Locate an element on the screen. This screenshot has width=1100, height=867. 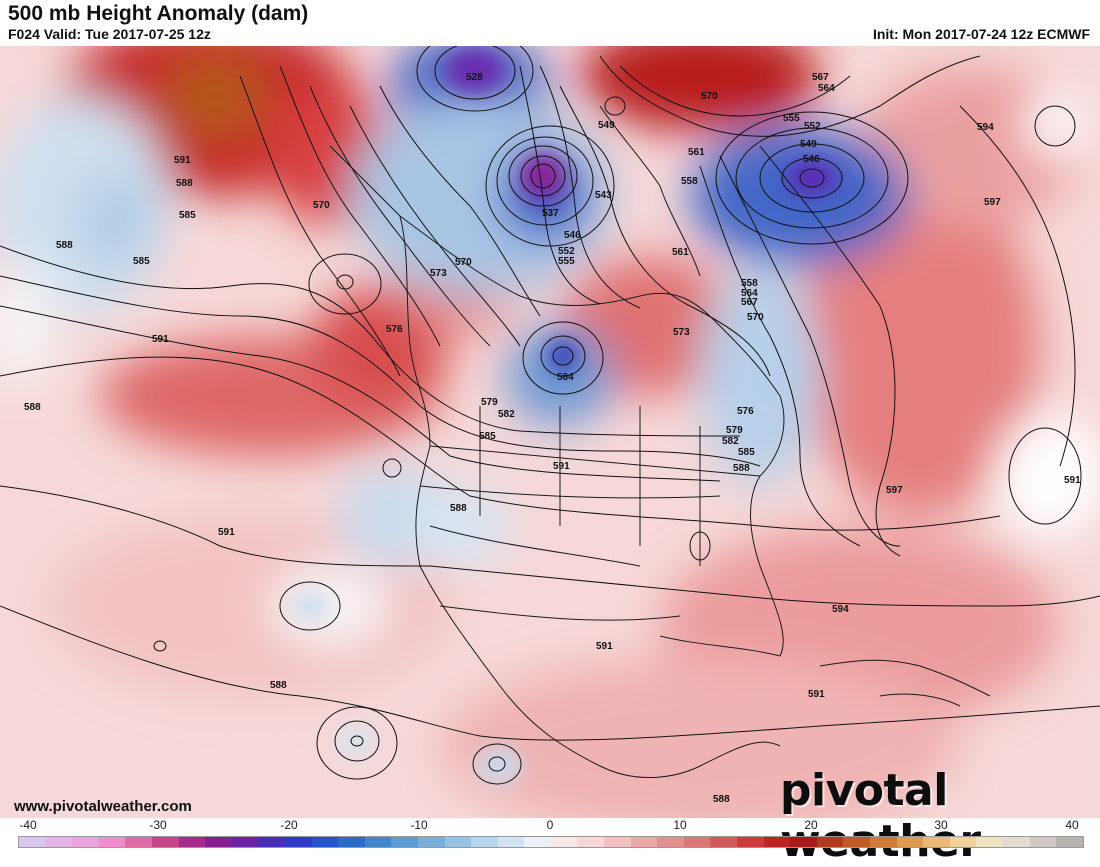
contour-label: 579 is located at coordinates (489, 402).